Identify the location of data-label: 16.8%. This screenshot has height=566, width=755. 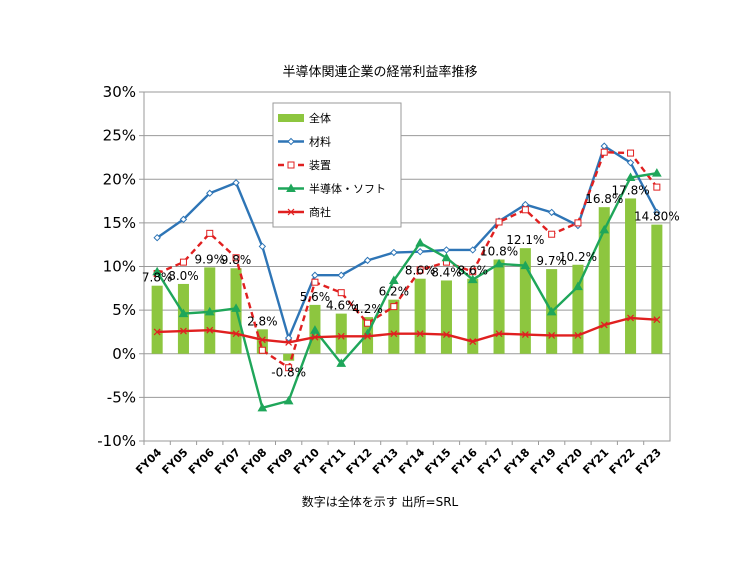
(604, 199).